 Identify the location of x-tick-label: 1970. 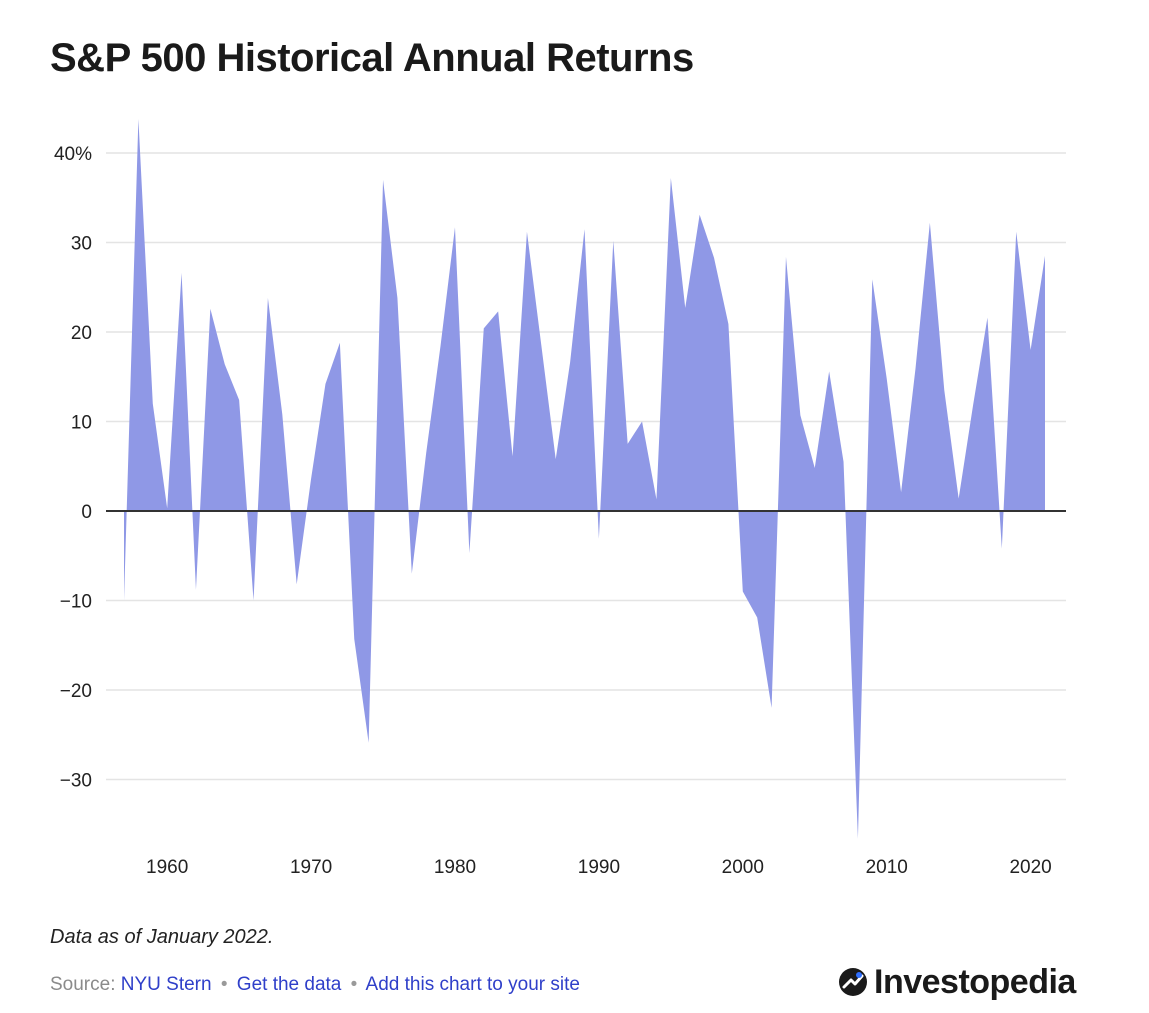
(311, 867).